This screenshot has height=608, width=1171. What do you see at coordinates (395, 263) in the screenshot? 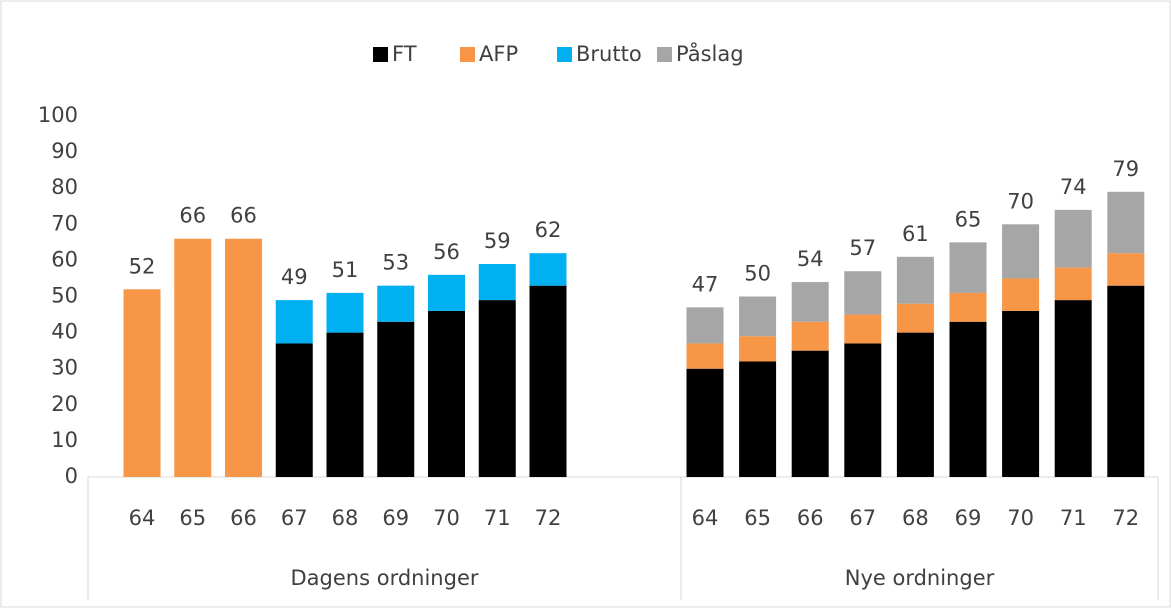
I see `total-label: 53` at bounding box center [395, 263].